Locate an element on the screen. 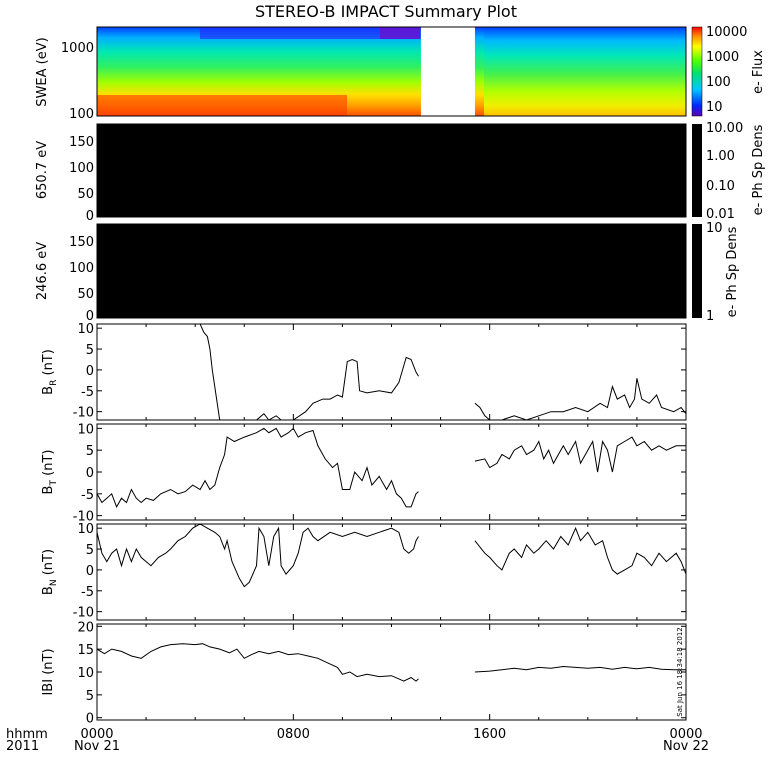  spectrogram-data-gap is located at coordinates (447, 71).